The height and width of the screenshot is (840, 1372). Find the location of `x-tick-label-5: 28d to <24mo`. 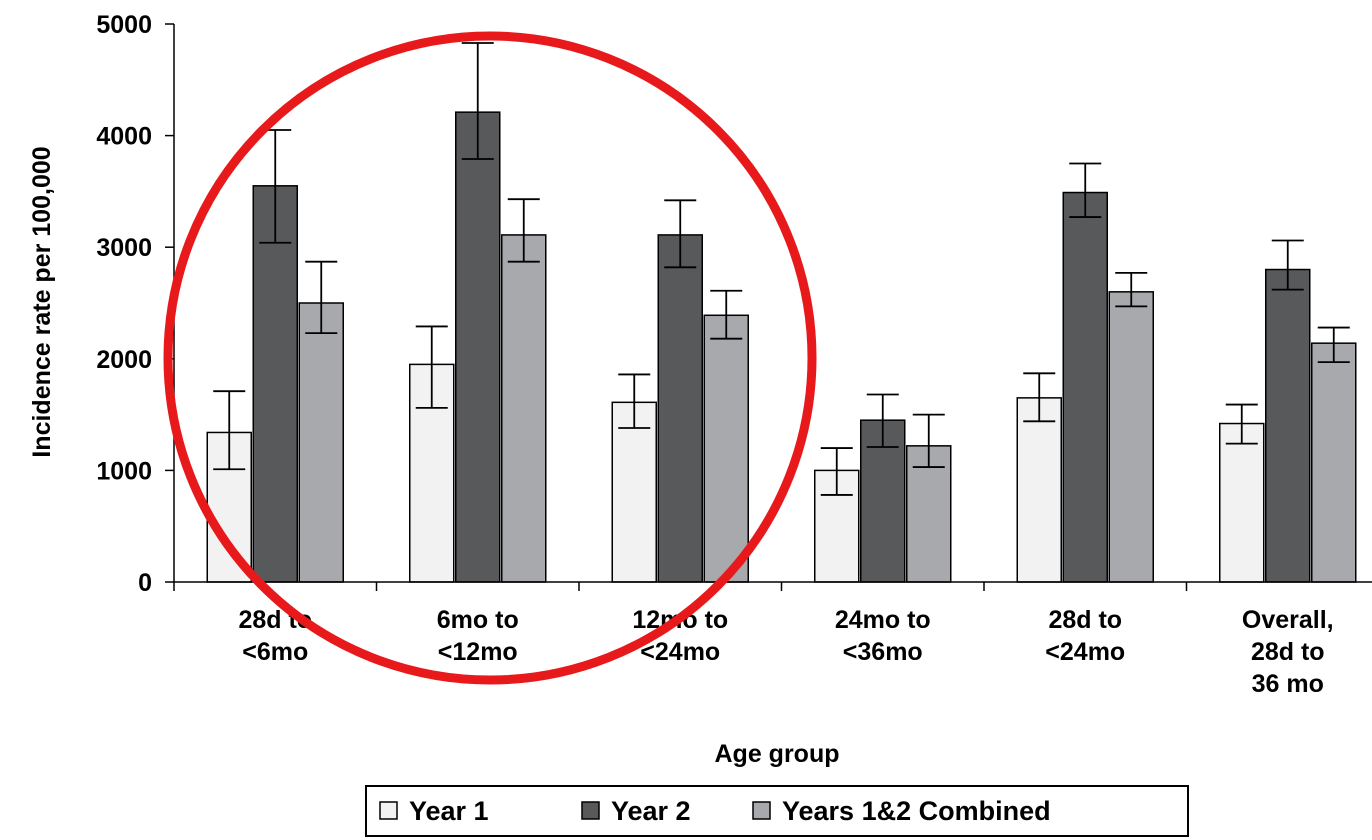

x-tick-label-5: 28d to <24mo is located at coordinates (1085, 636).